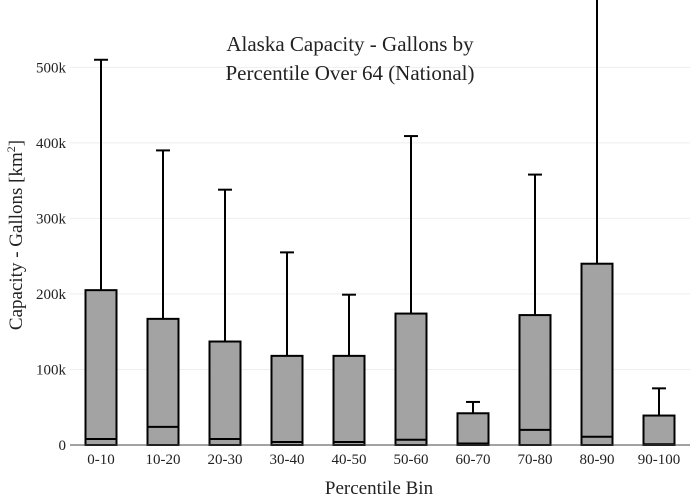  Describe the element at coordinates (659, 460) in the screenshot. I see `x-tick-label: 90-100` at that location.